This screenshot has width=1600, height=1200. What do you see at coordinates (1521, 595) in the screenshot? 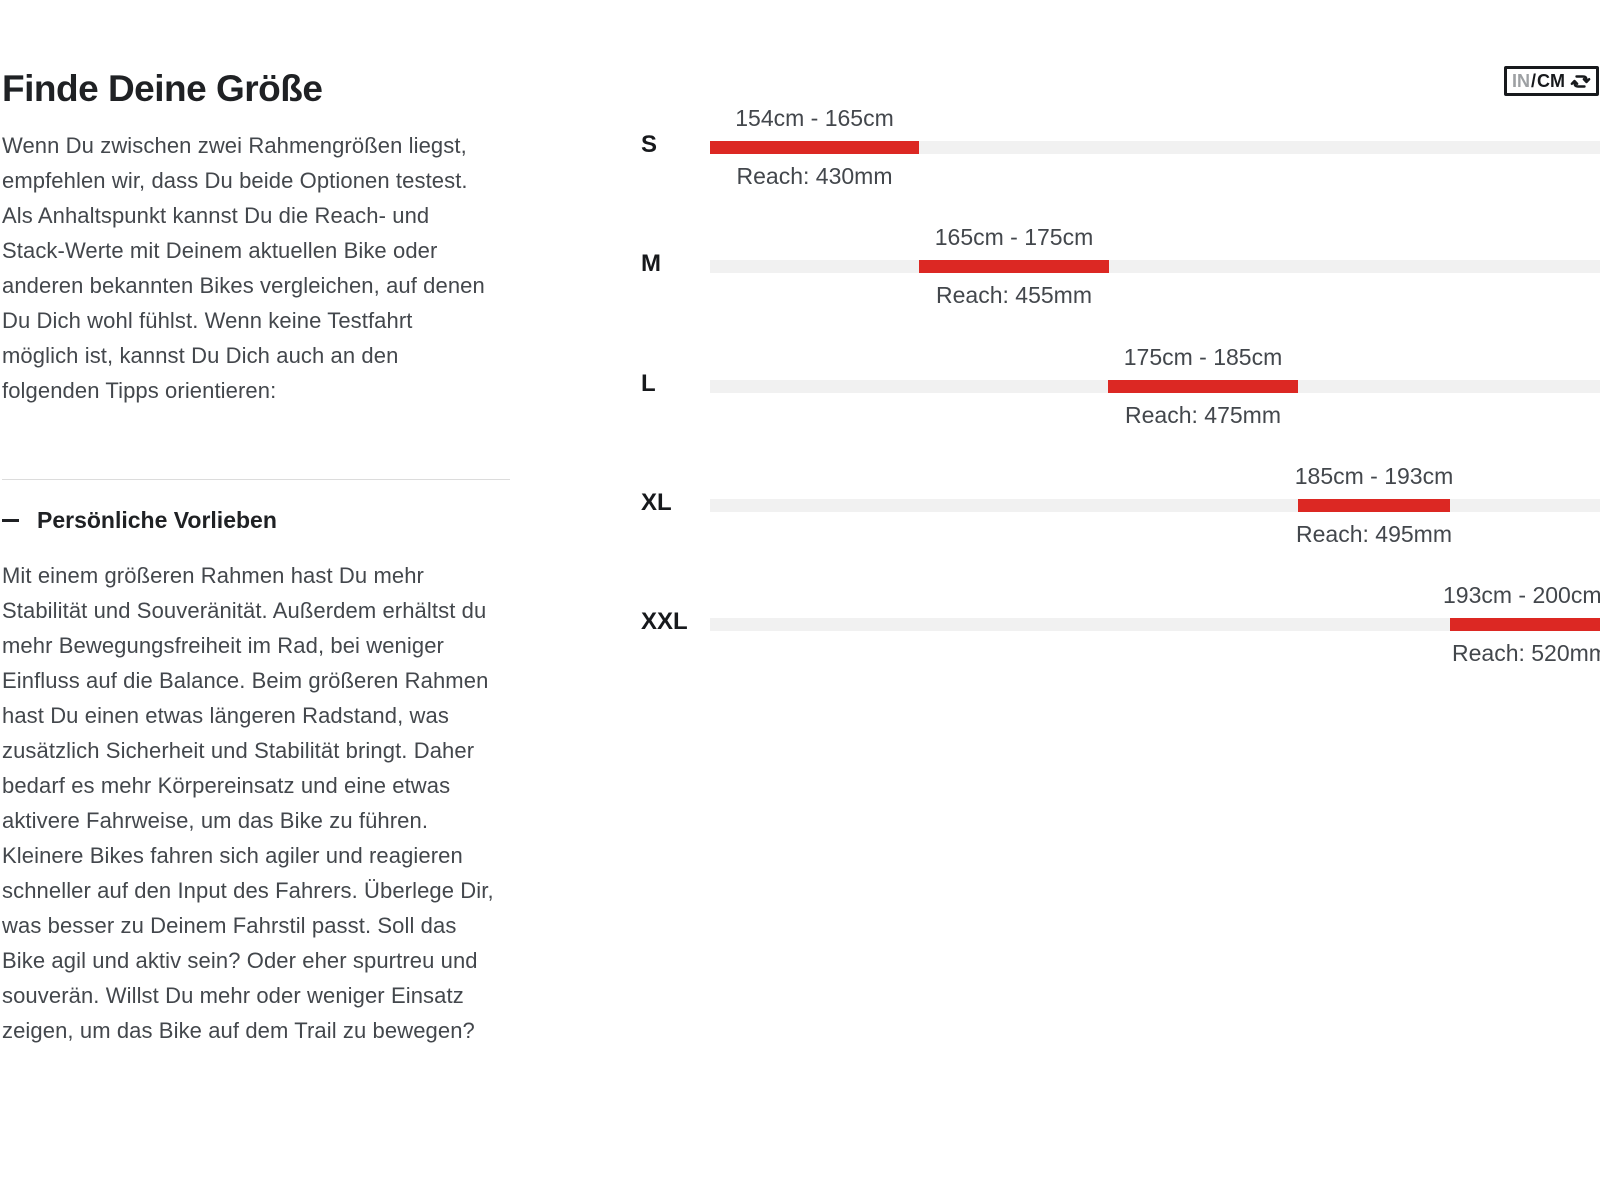
I see `height-range-label: 193cm - 200cm` at bounding box center [1521, 595].